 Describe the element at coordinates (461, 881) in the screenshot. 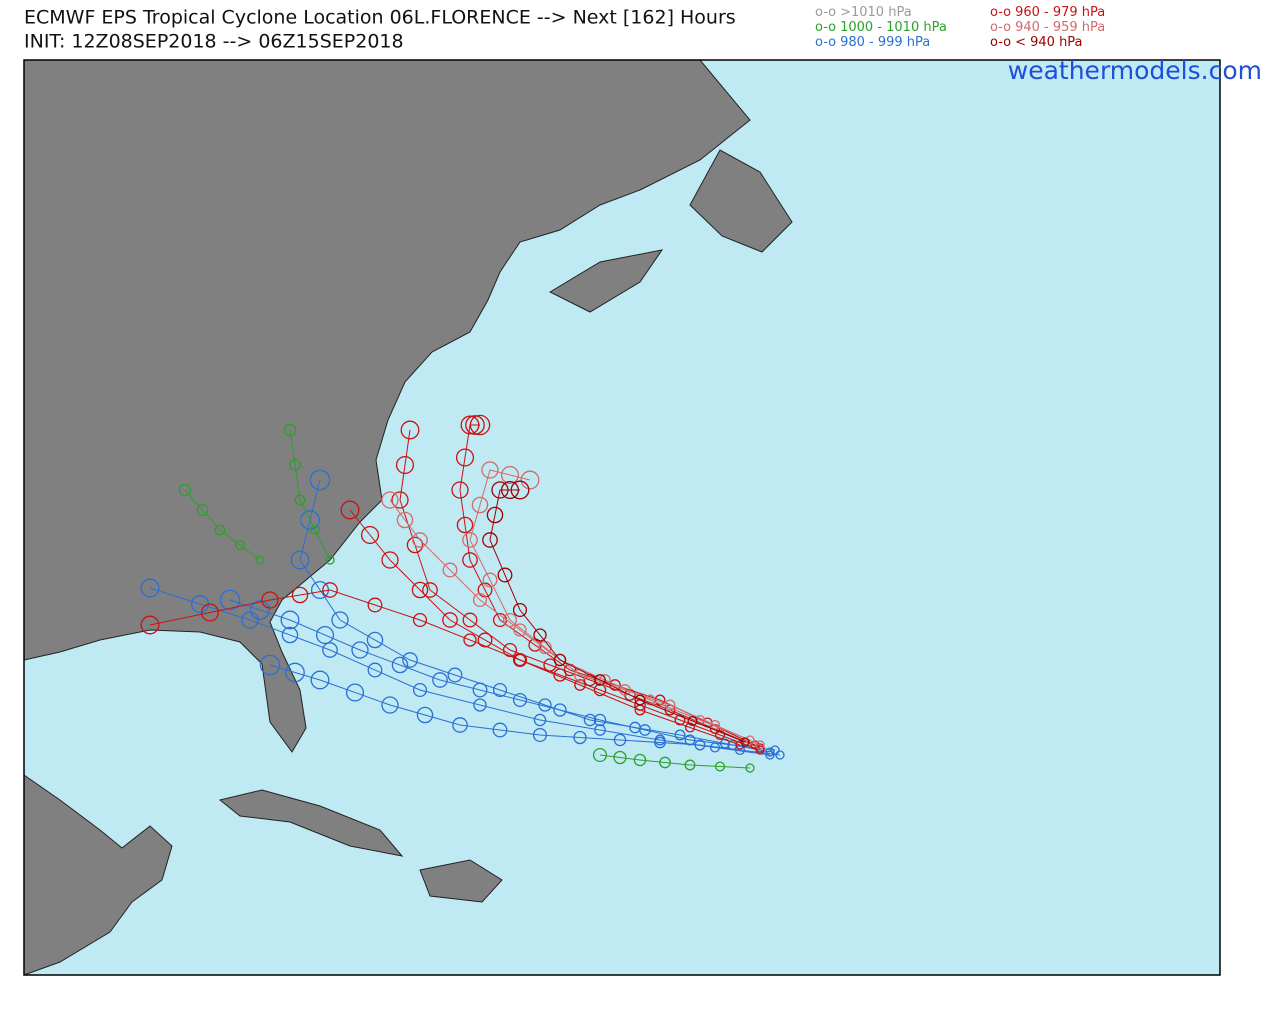

I see `hispaniola` at that location.